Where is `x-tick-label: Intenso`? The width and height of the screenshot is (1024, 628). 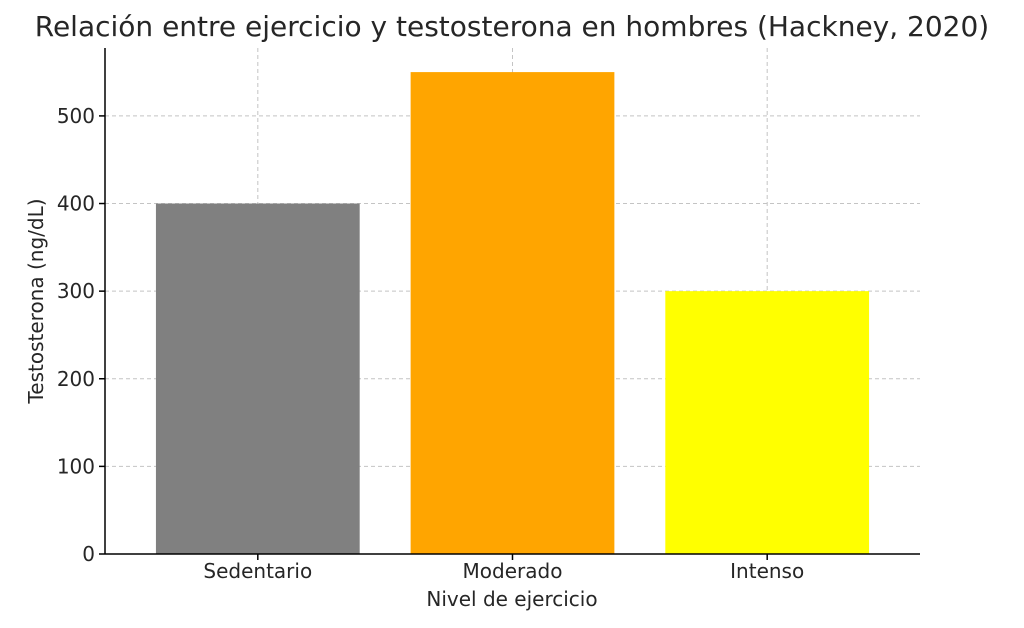 x-tick-label: Intenso is located at coordinates (767, 571).